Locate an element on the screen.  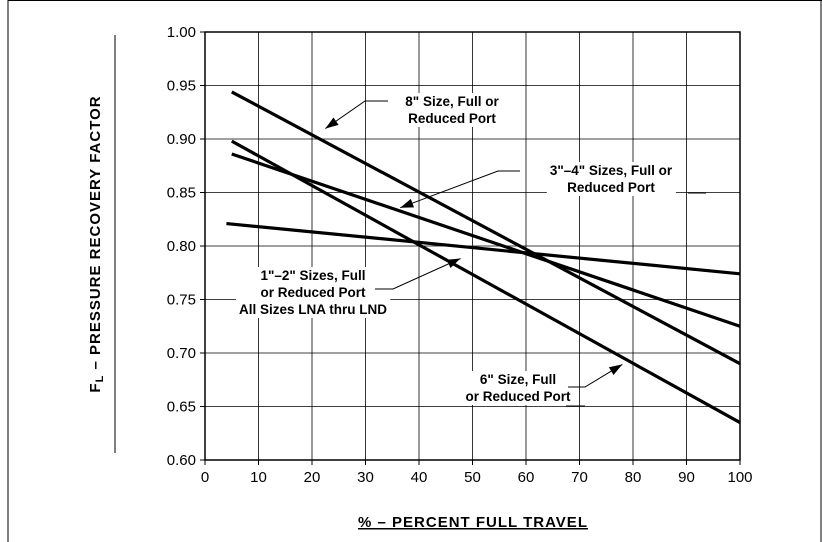
annotation-label: 8" Size, Full or Reduced Port is located at coordinates (452, 110).